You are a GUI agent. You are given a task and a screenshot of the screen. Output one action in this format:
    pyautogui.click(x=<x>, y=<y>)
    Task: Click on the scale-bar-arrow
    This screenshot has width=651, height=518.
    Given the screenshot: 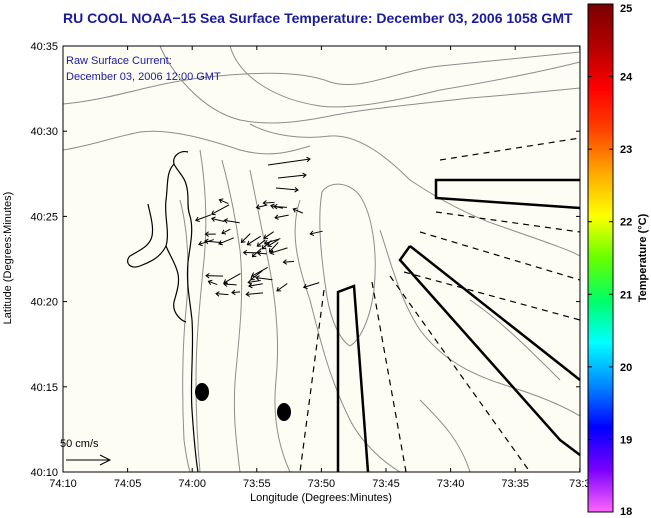 What is the action you would take?
    pyautogui.click(x=89, y=460)
    